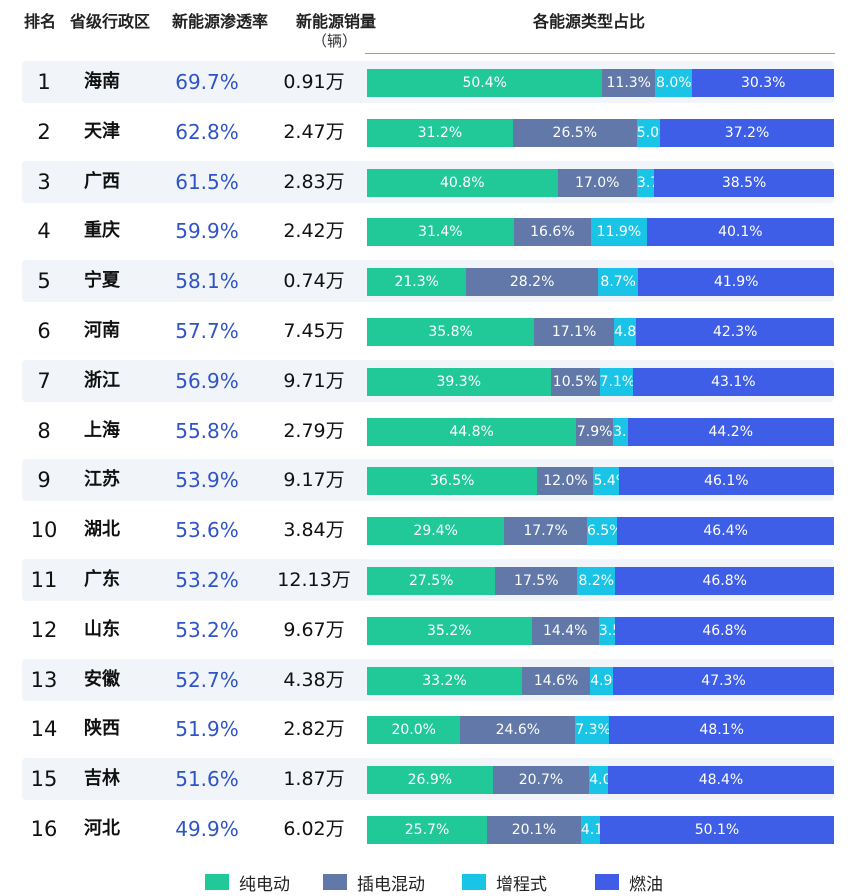  Describe the element at coordinates (736, 282) in the screenshot. I see `segment-fuel: 41.9%` at that location.